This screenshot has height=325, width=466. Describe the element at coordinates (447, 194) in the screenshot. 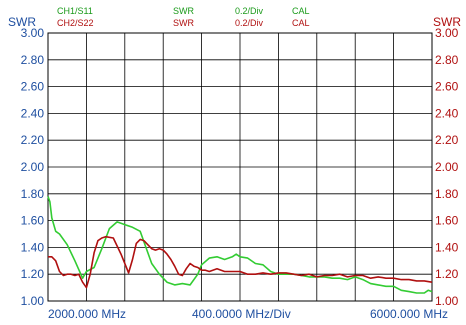

I see `right-tick-label: 1.80` at that location.